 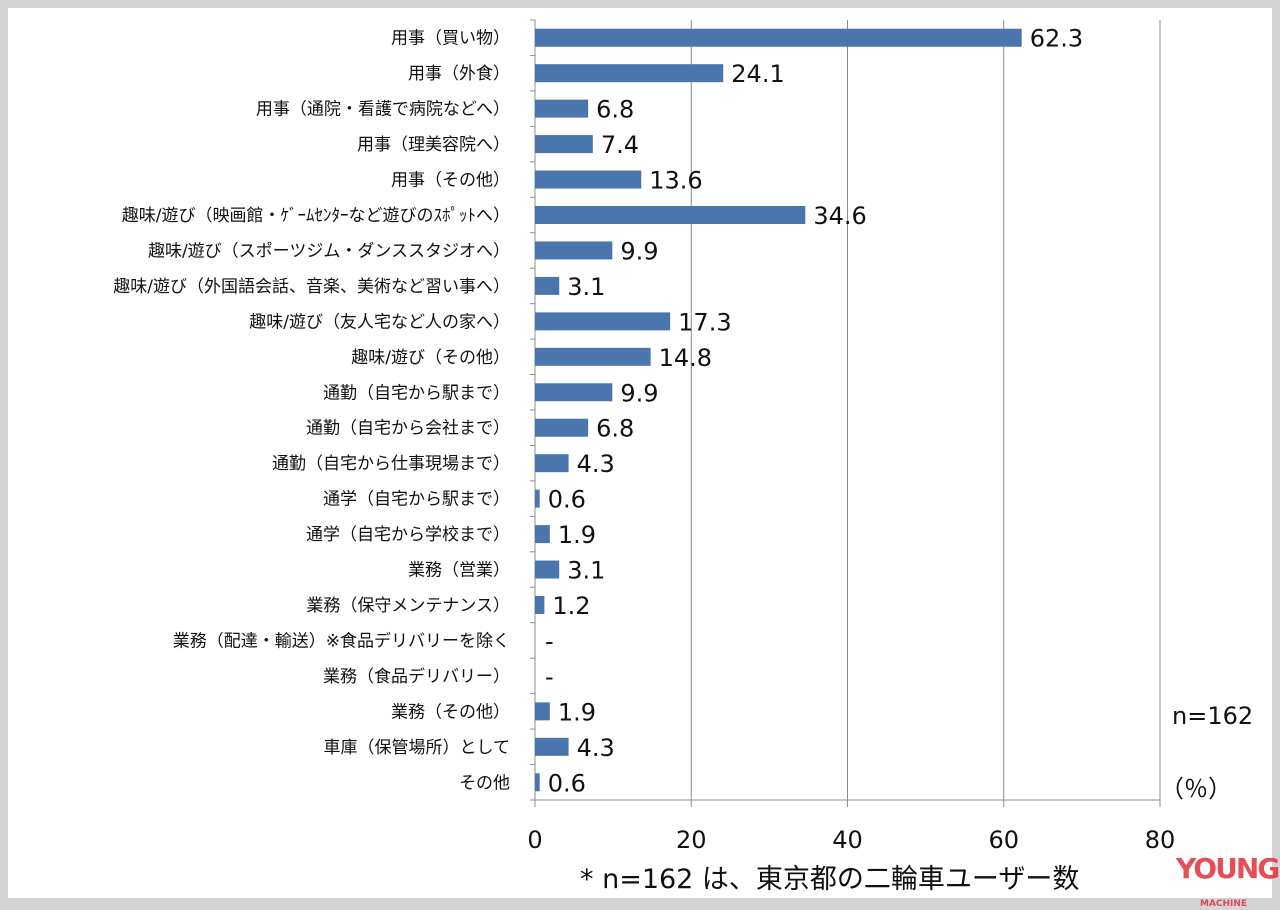 I want to click on category-label: 業務（保守メンテナンス）, so click(x=408, y=606).